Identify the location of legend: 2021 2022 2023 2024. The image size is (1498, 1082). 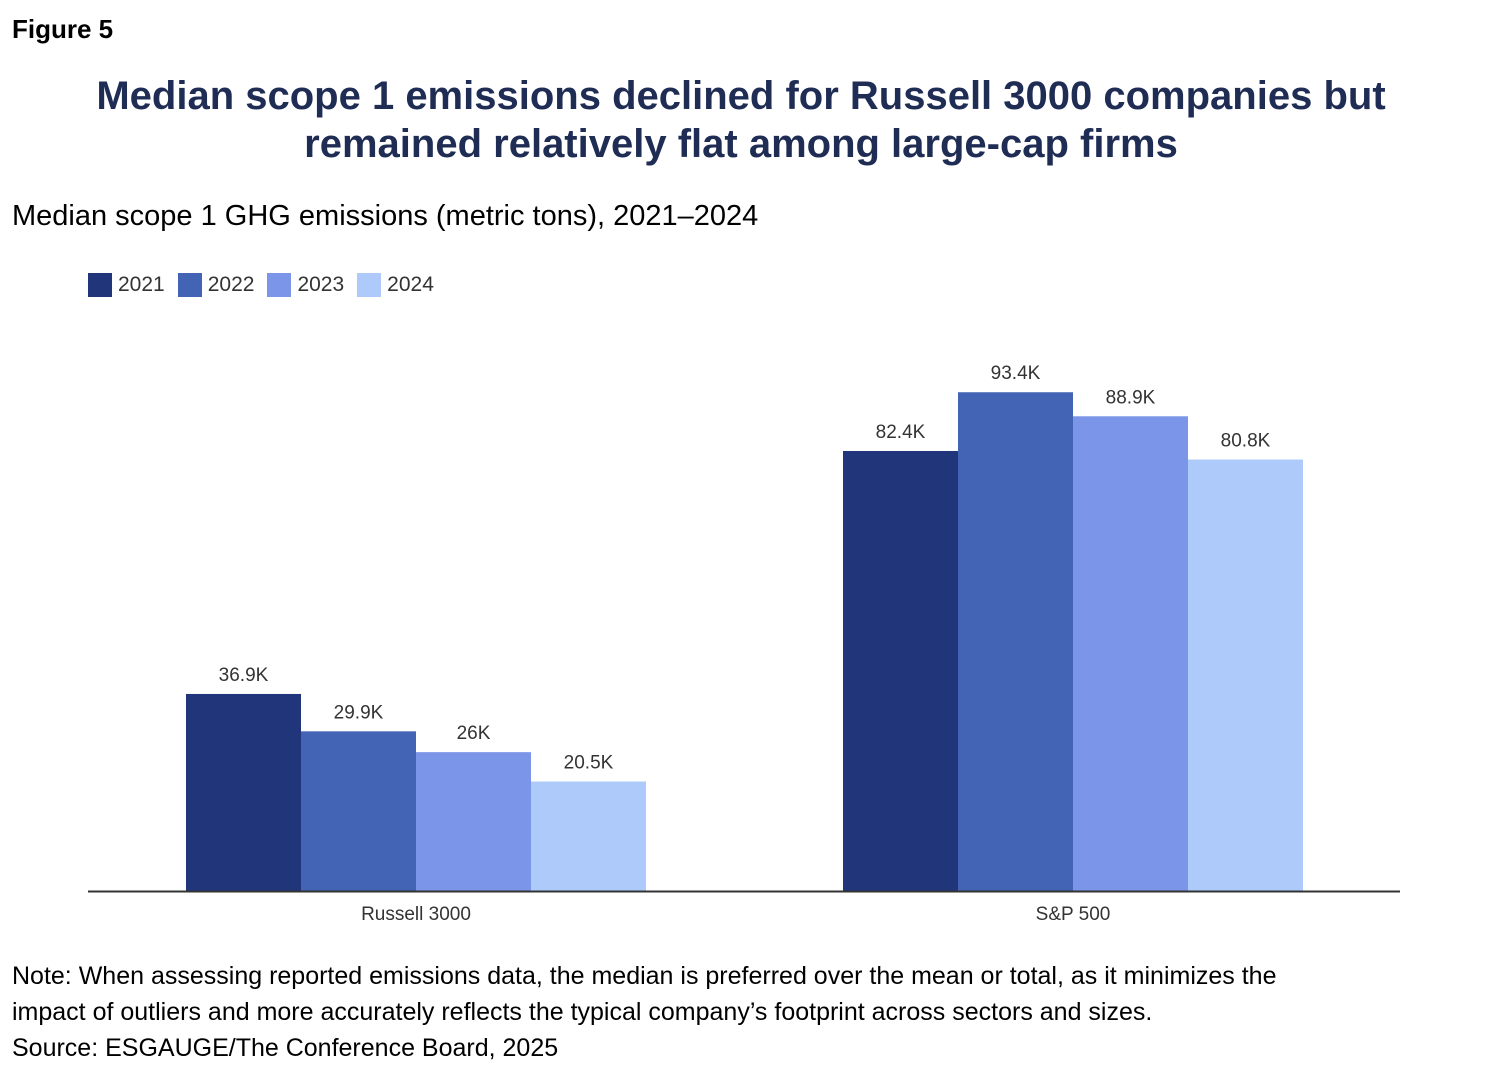
(267, 285).